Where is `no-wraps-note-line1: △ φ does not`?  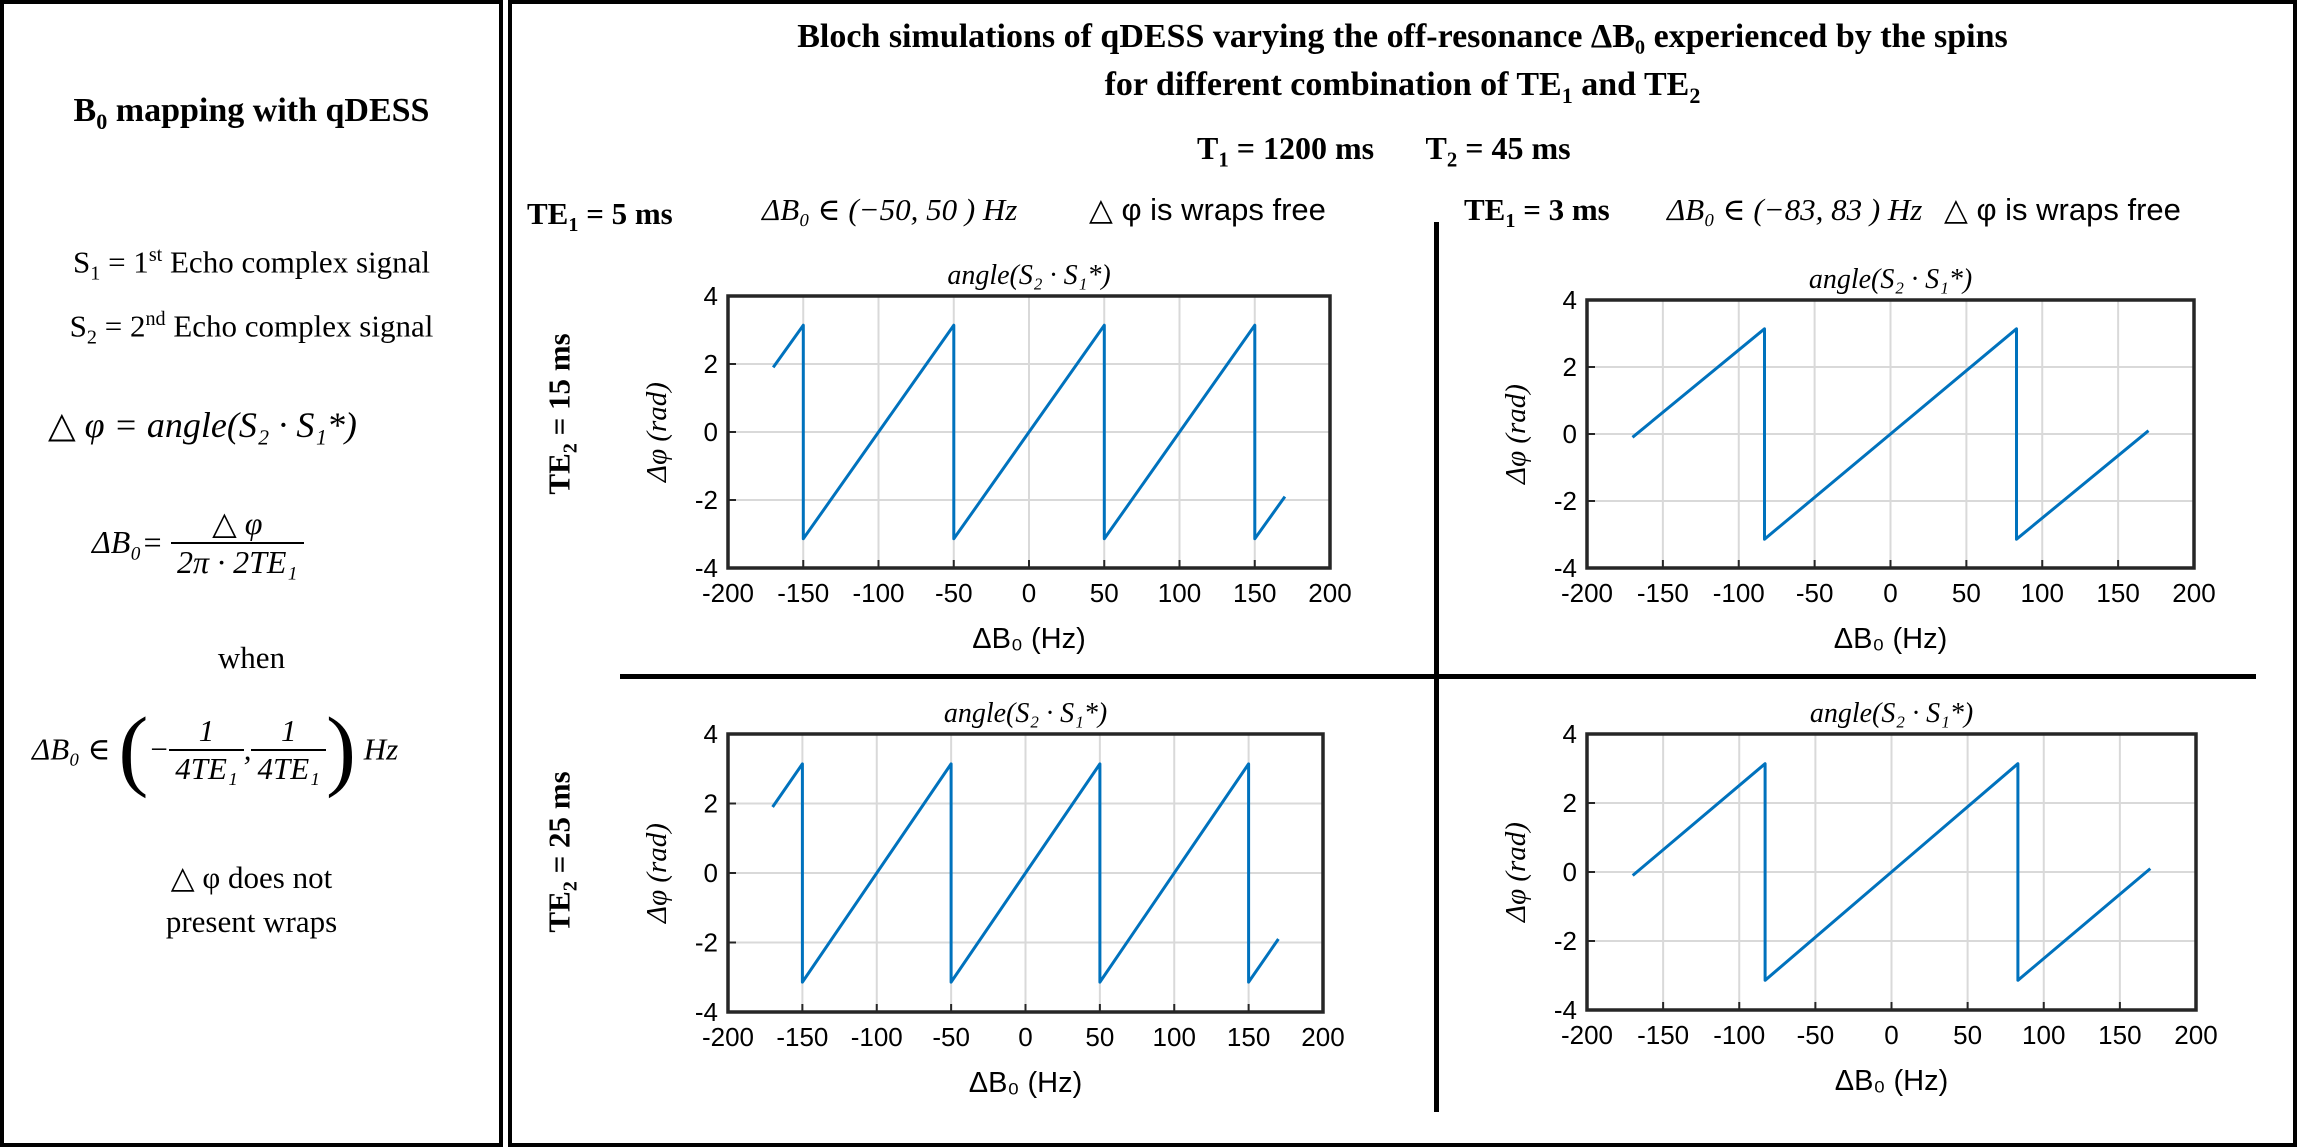 no-wraps-note-line1: △ φ does not is located at coordinates (251, 877).